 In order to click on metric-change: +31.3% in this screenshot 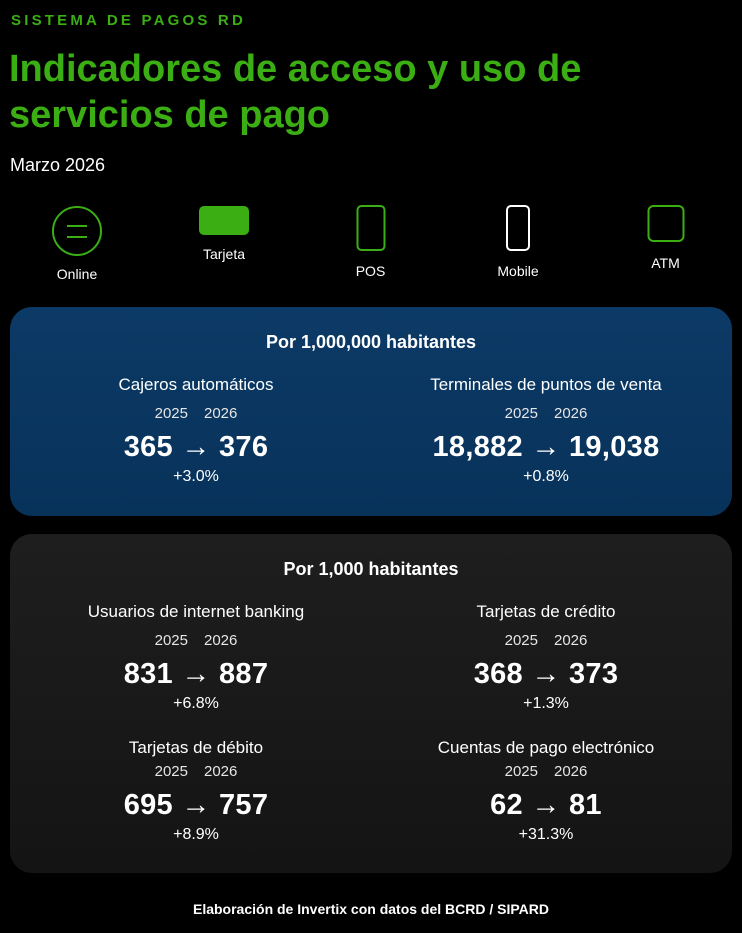, I will do `click(546, 834)`.